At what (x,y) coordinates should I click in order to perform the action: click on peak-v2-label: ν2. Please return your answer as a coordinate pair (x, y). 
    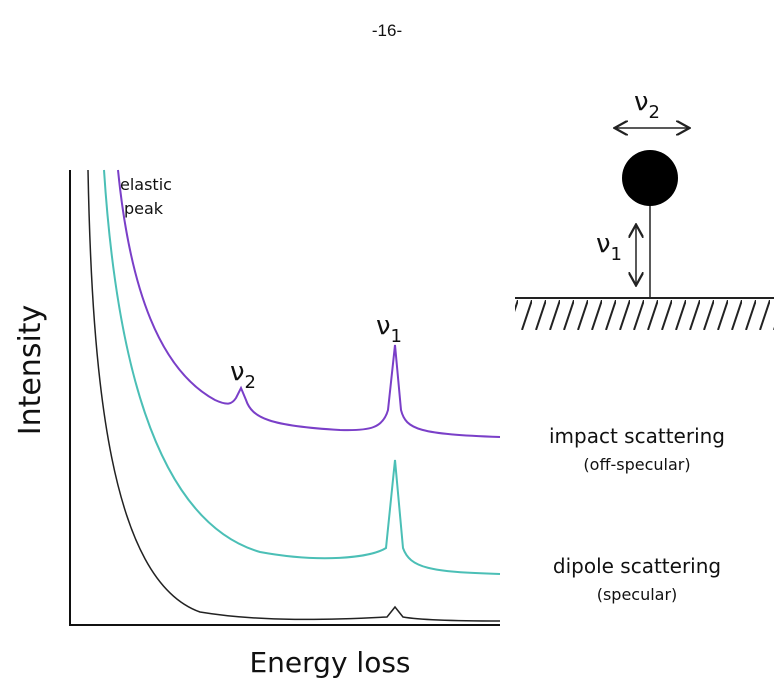
    Looking at the image, I should click on (243, 375).